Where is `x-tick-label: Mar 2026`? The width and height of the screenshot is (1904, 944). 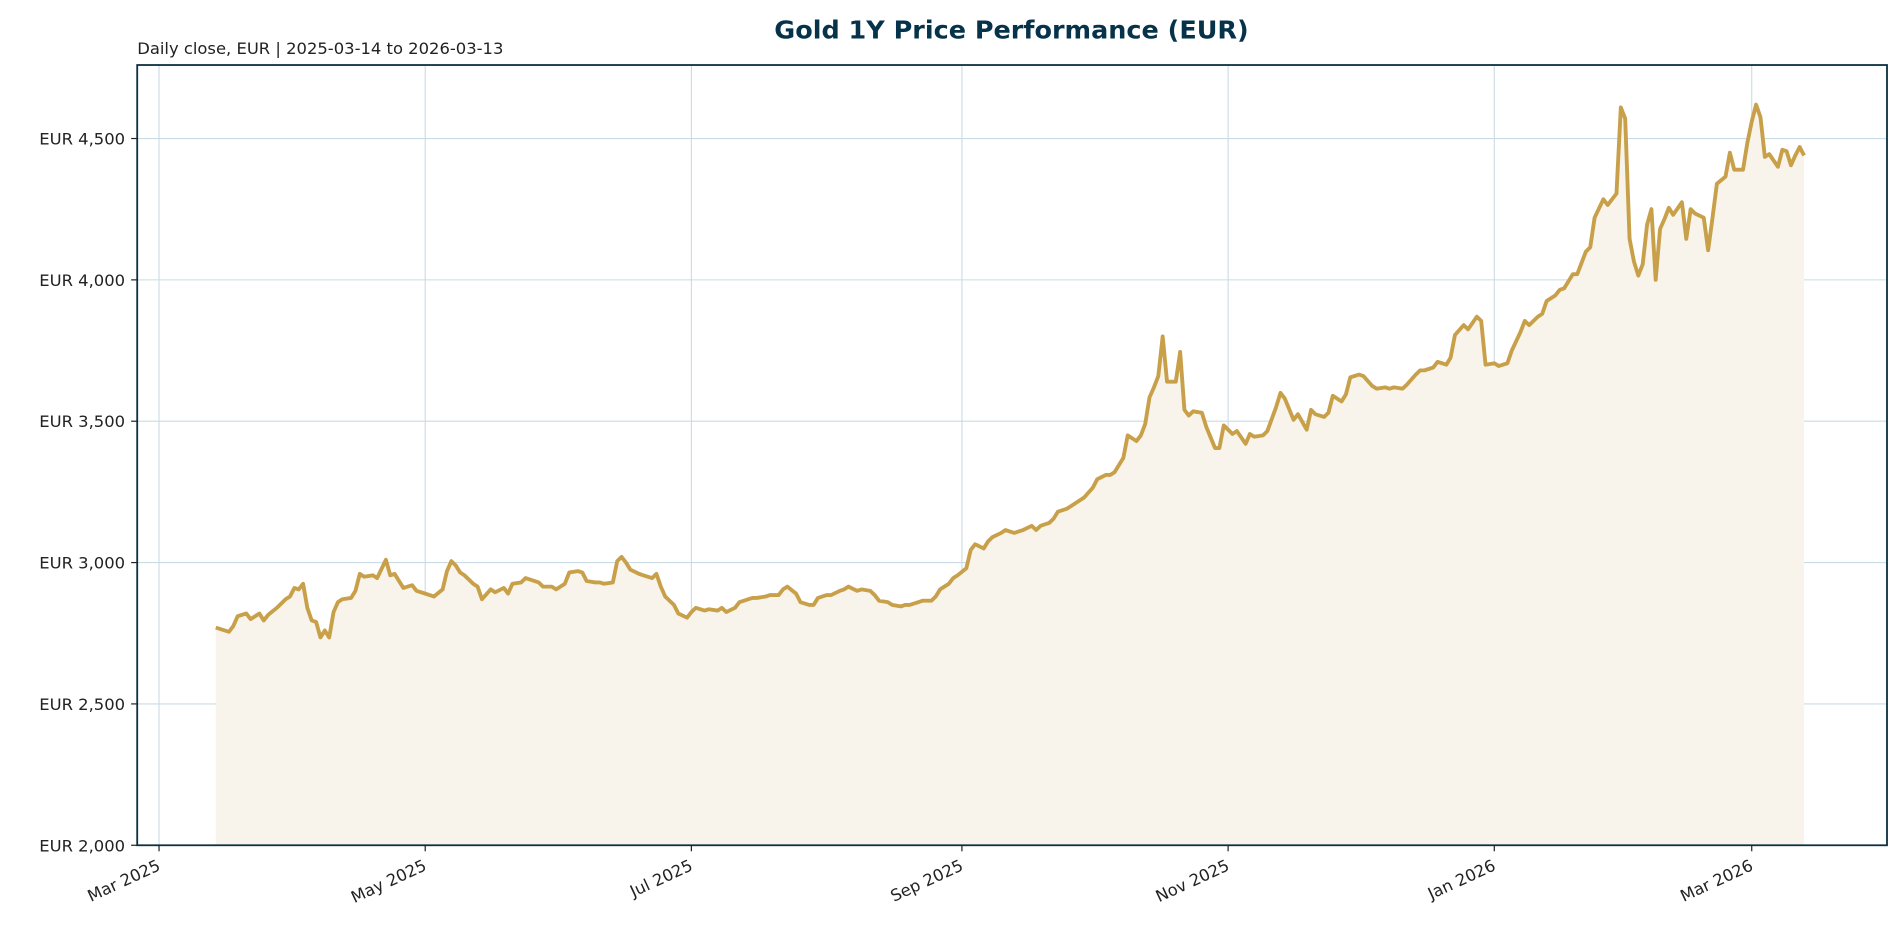
x-tick-label: Mar 2026 is located at coordinates (1716, 881).